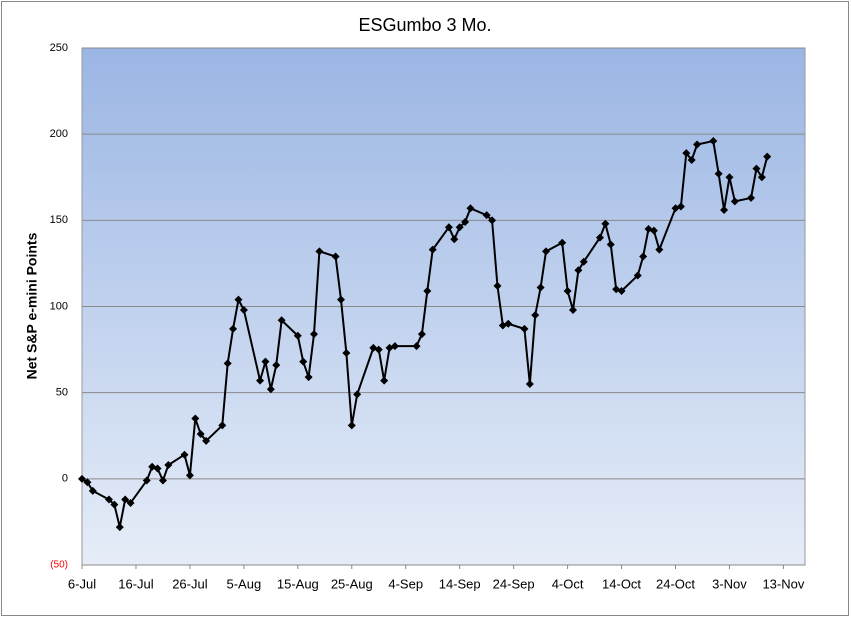 This screenshot has width=851, height=618. Describe the element at coordinates (190, 583) in the screenshot. I see `x-tick-label: 26-Jul` at that location.